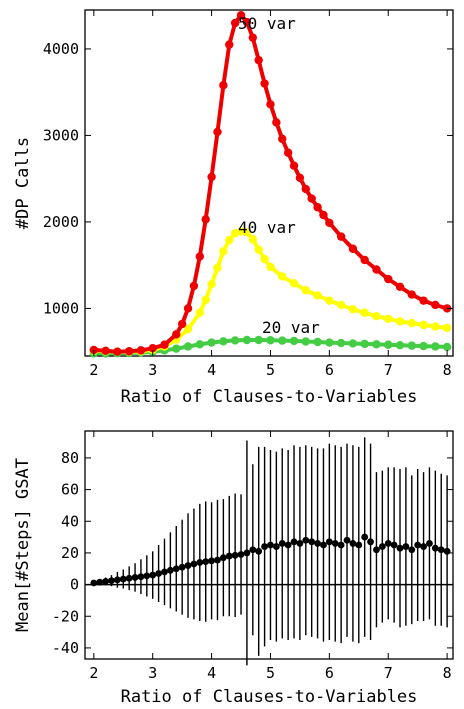  Describe the element at coordinates (267, 227) in the screenshot. I see `series-label-40-var: 40 var` at that location.